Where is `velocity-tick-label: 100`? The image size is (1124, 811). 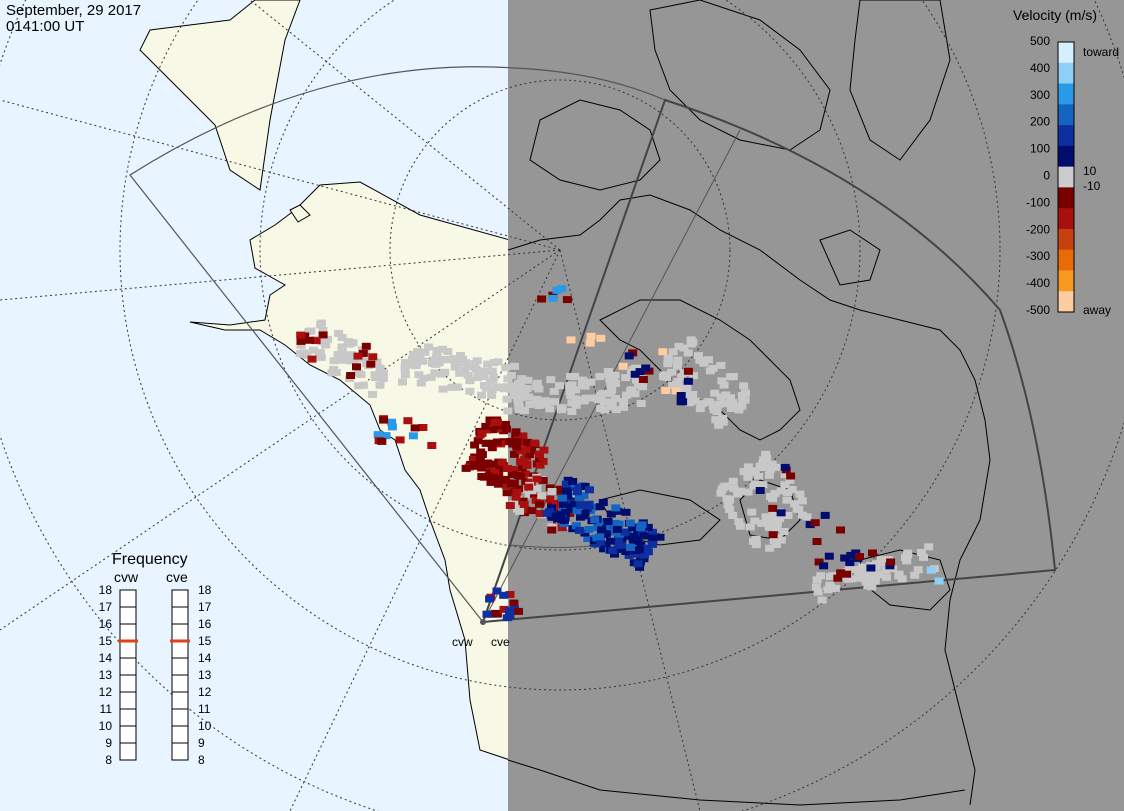 velocity-tick-label: 100 is located at coordinates (1040, 149).